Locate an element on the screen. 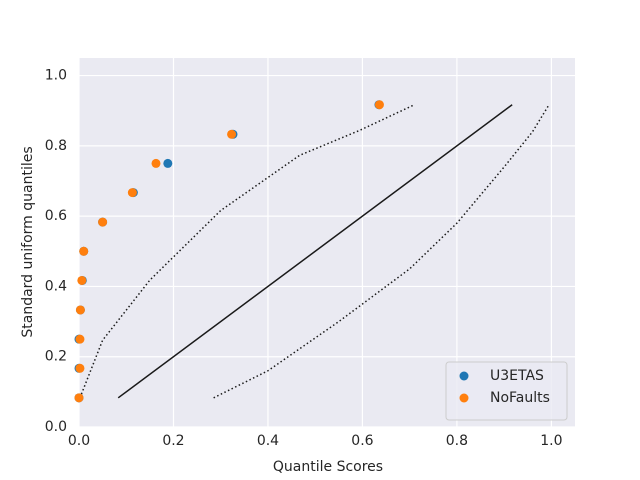 The width and height of the screenshot is (640, 480). legend-label: NoFaults is located at coordinates (520, 398).